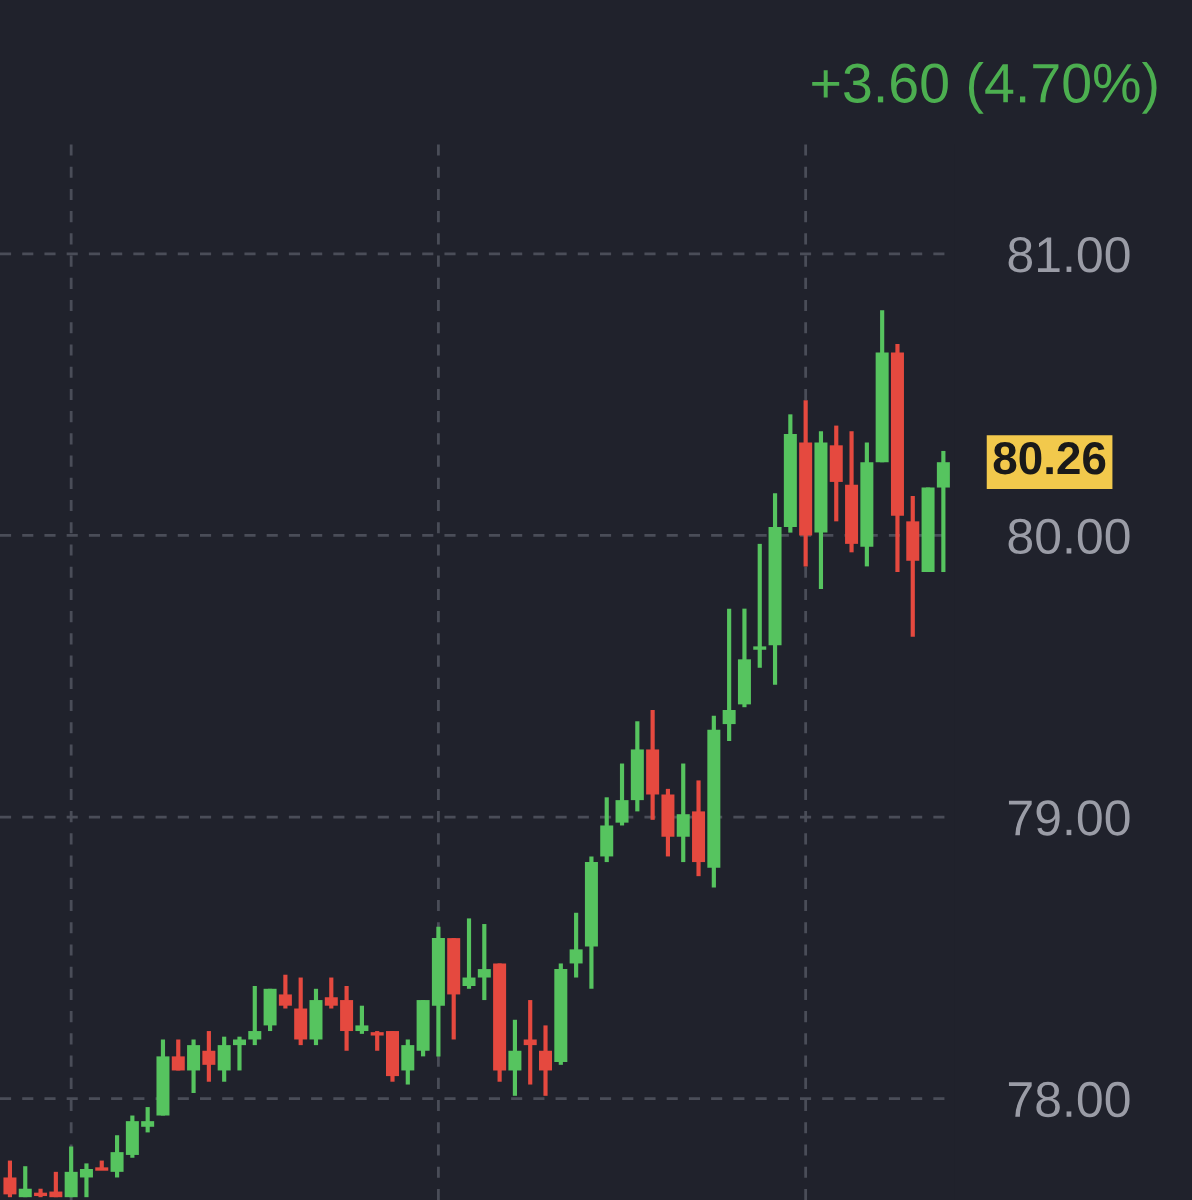 This screenshot has height=1200, width=1192. What do you see at coordinates (1049, 458) in the screenshot?
I see `text: 80.26` at bounding box center [1049, 458].